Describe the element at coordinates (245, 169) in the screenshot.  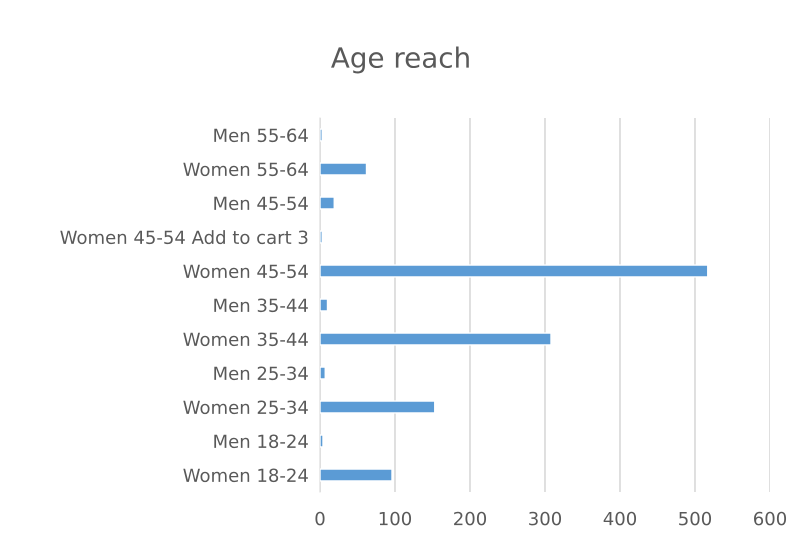
I see `y-tick-label: Women 55-64` at that location.